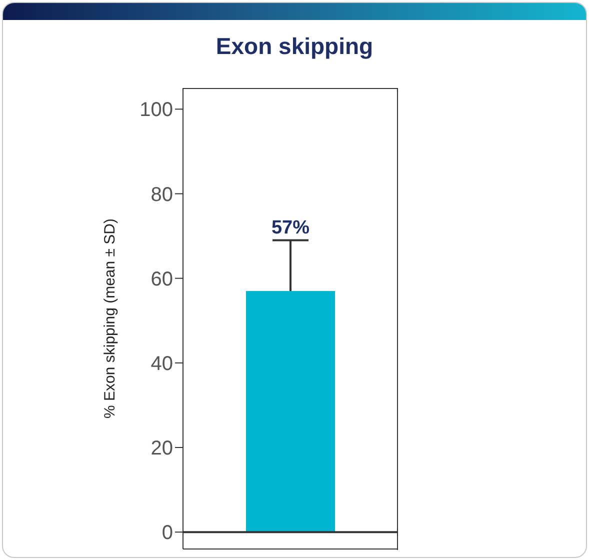  What do you see at coordinates (161, 279) in the screenshot?
I see `y-tick-label: 60` at bounding box center [161, 279].